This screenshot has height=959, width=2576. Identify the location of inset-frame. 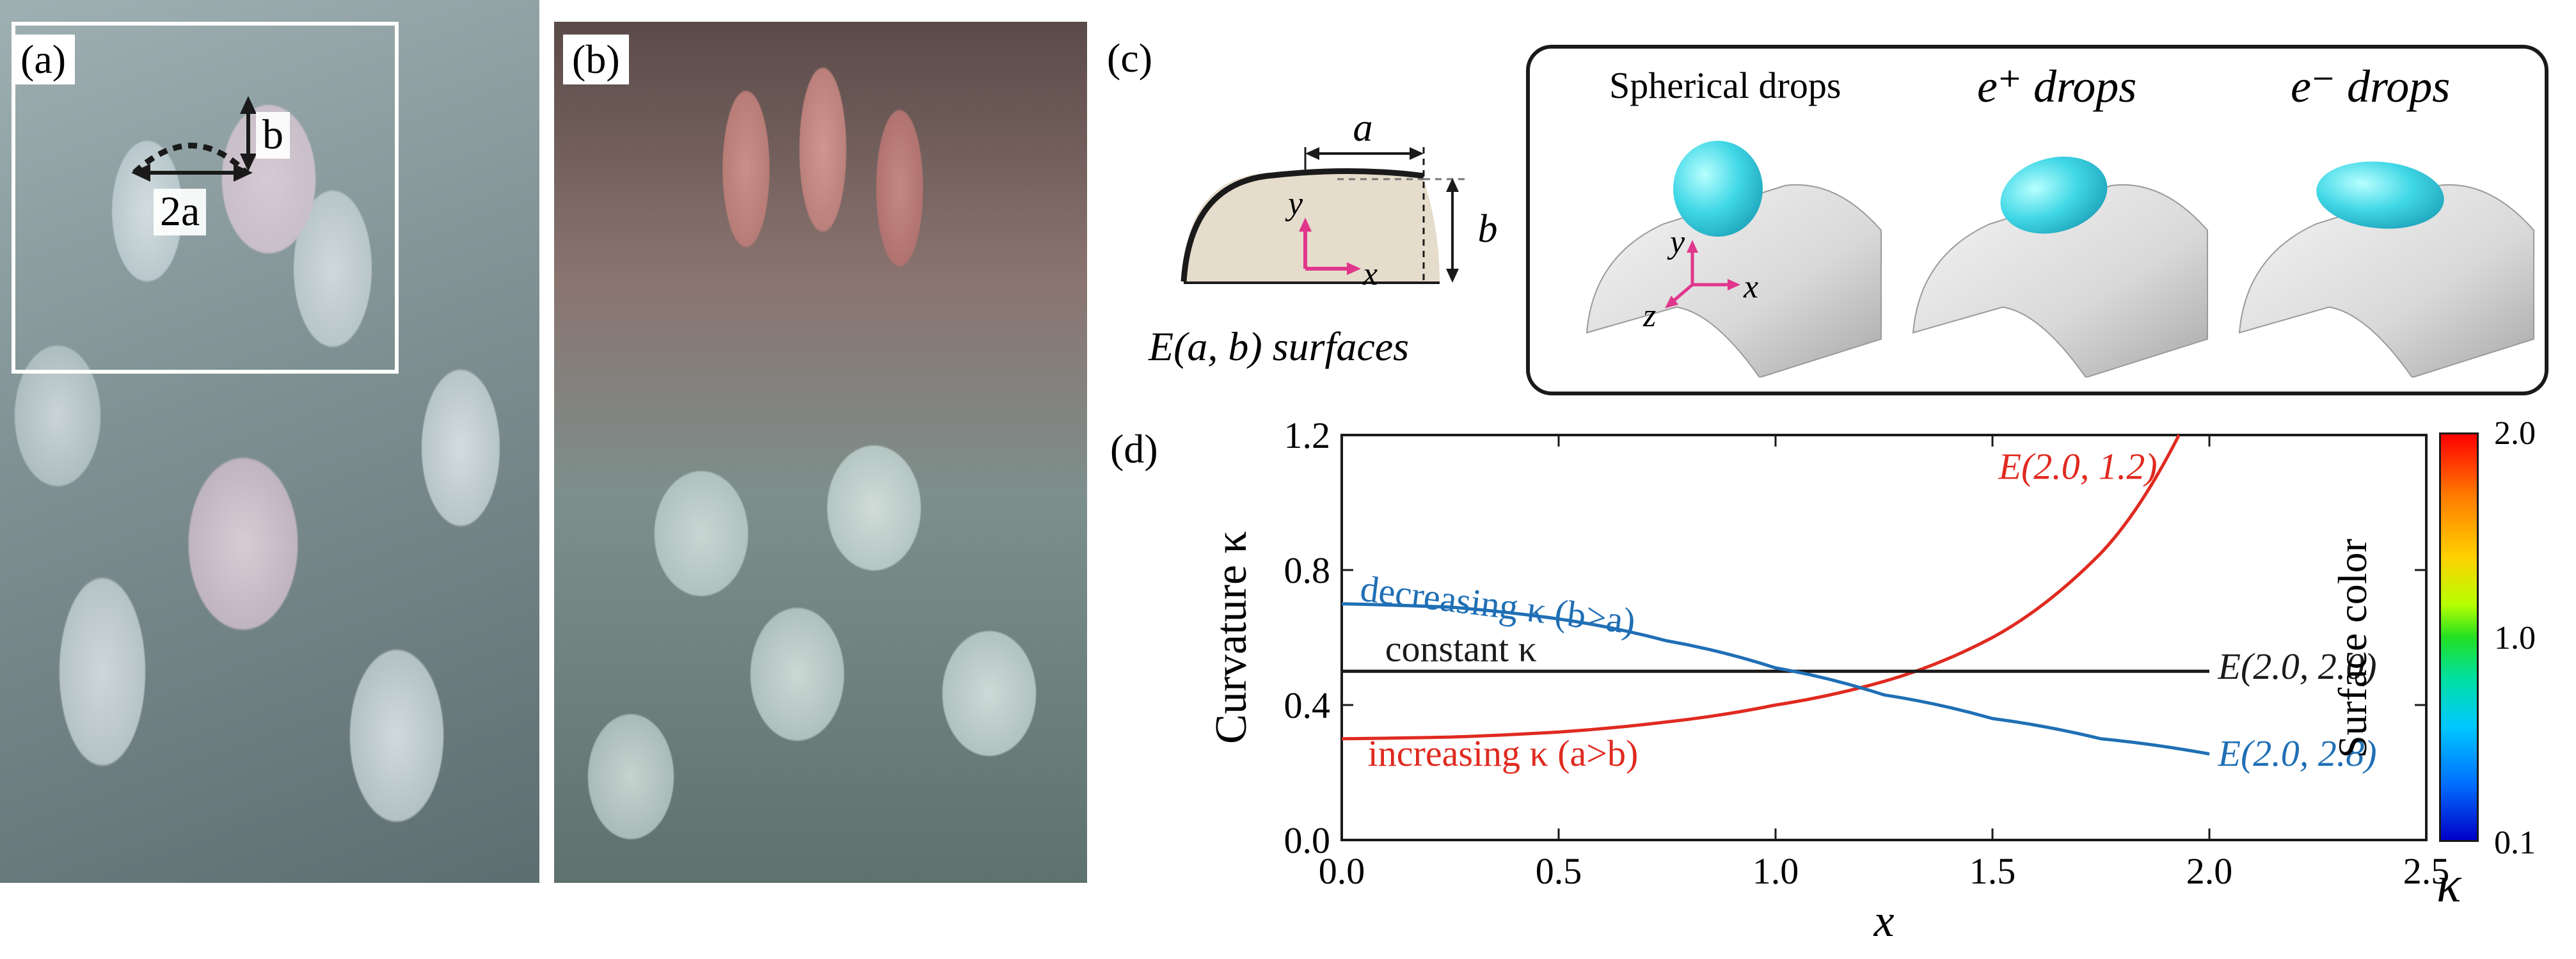
(206, 198).